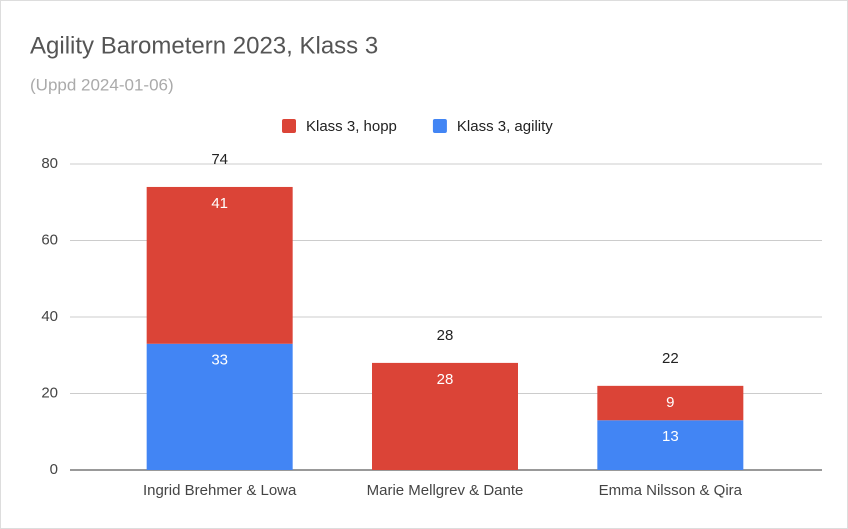  What do you see at coordinates (445, 335) in the screenshot?
I see `total-label: 28` at bounding box center [445, 335].